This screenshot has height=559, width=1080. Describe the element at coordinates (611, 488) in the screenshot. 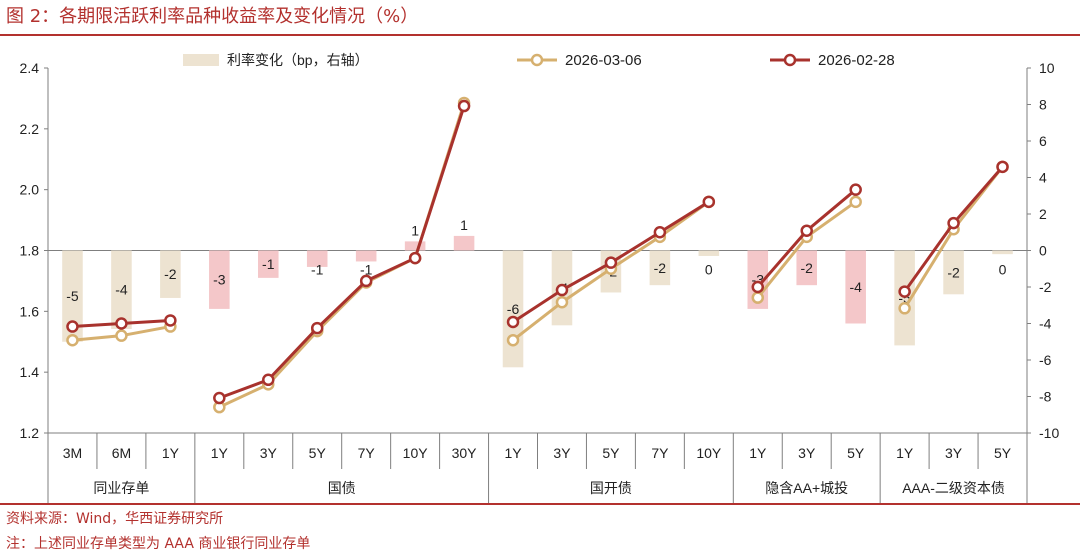

I see `group-label: 国开债` at that location.